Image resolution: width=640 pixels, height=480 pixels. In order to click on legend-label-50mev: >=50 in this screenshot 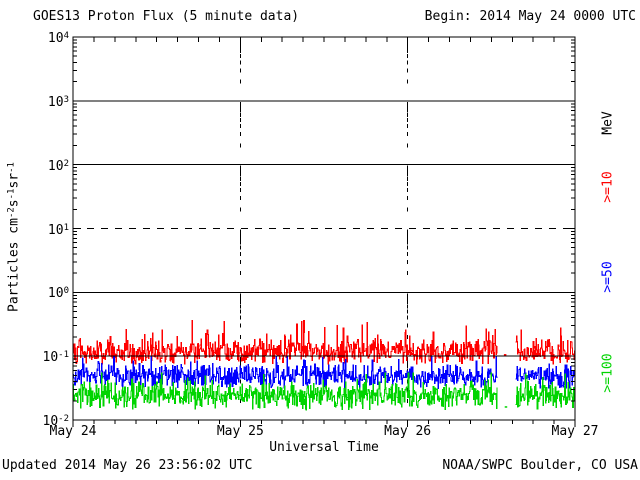, I will do `click(608, 277)`.